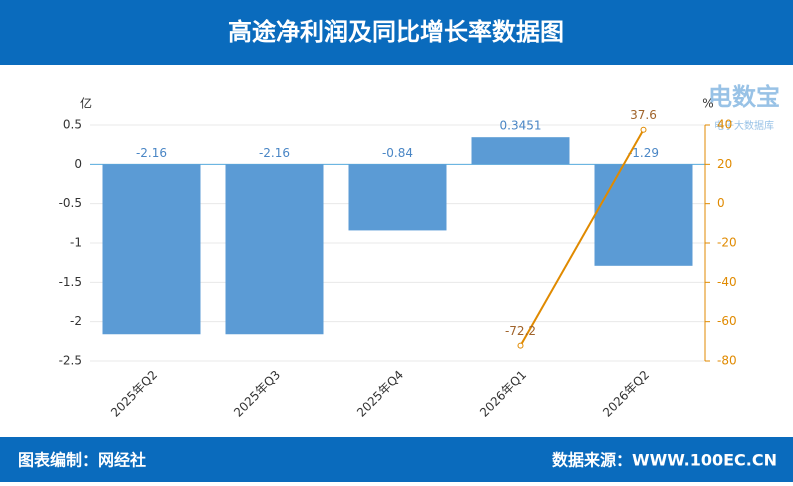 This screenshot has height=486, width=793. Describe the element at coordinates (707, 104) in the screenshot. I see `y2-axis-label: %` at that location.